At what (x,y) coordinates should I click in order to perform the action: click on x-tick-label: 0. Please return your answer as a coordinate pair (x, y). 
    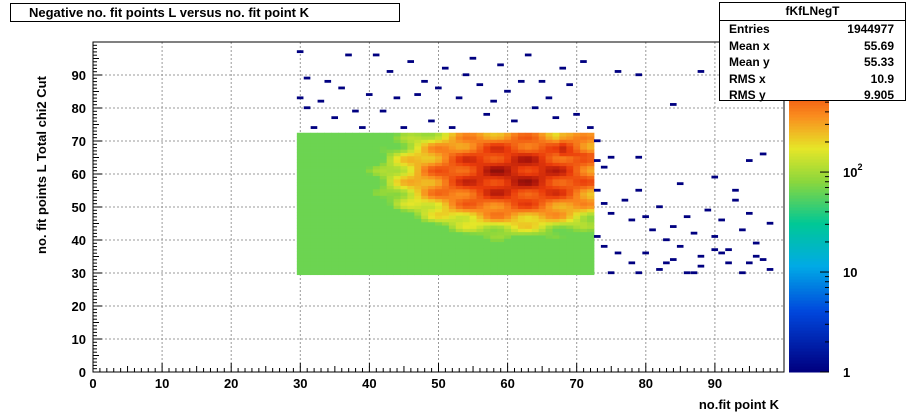
    Looking at the image, I should click on (92, 383).